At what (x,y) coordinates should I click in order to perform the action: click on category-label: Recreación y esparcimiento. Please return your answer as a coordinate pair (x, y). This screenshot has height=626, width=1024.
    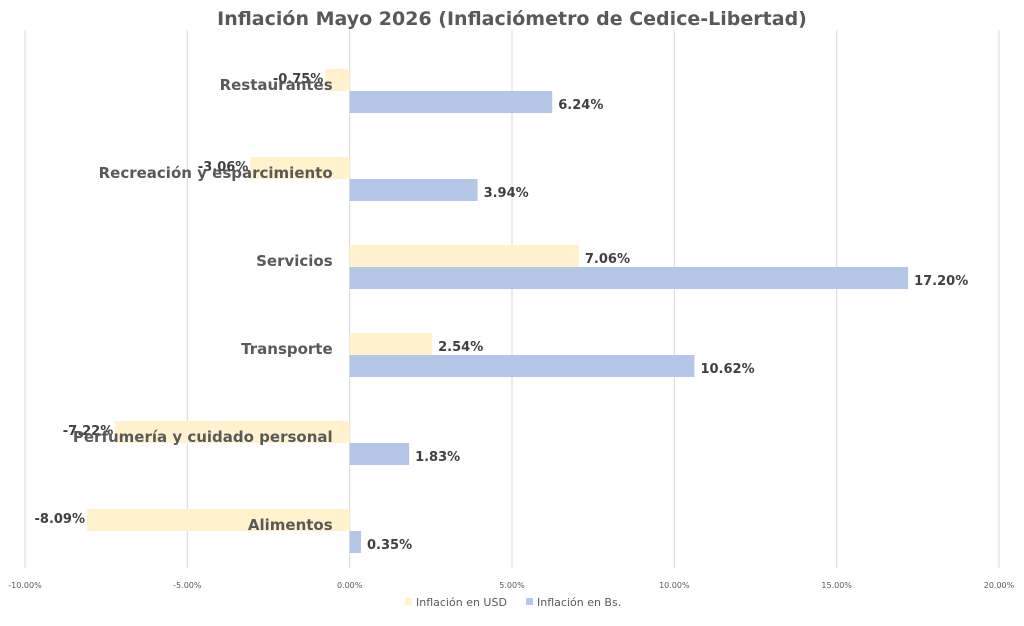
    Looking at the image, I should click on (216, 173).